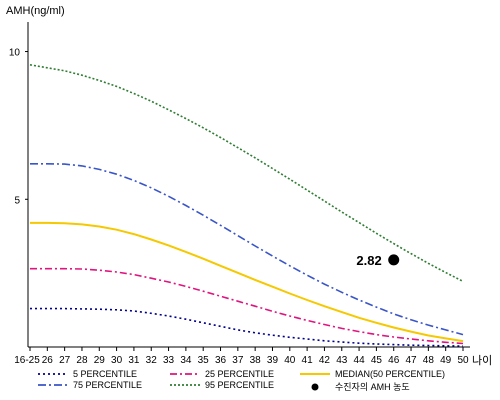 The height and width of the screenshot is (400, 500). I want to click on x-tick-label: 28, so click(82, 360).